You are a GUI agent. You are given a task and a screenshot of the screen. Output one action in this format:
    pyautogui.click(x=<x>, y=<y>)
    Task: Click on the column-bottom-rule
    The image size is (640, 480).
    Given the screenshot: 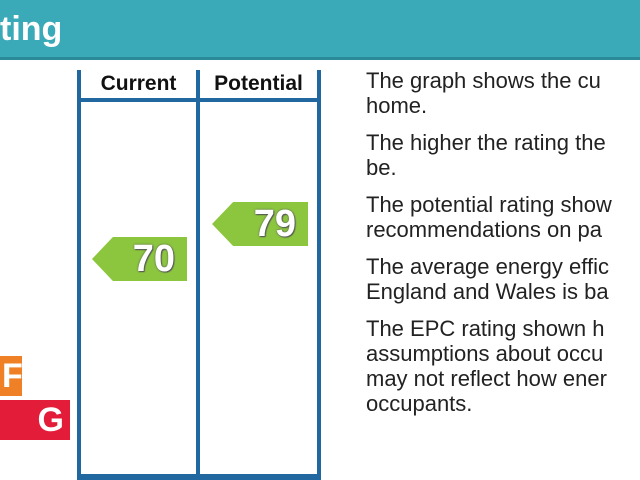 What is the action you would take?
    pyautogui.click(x=199, y=477)
    